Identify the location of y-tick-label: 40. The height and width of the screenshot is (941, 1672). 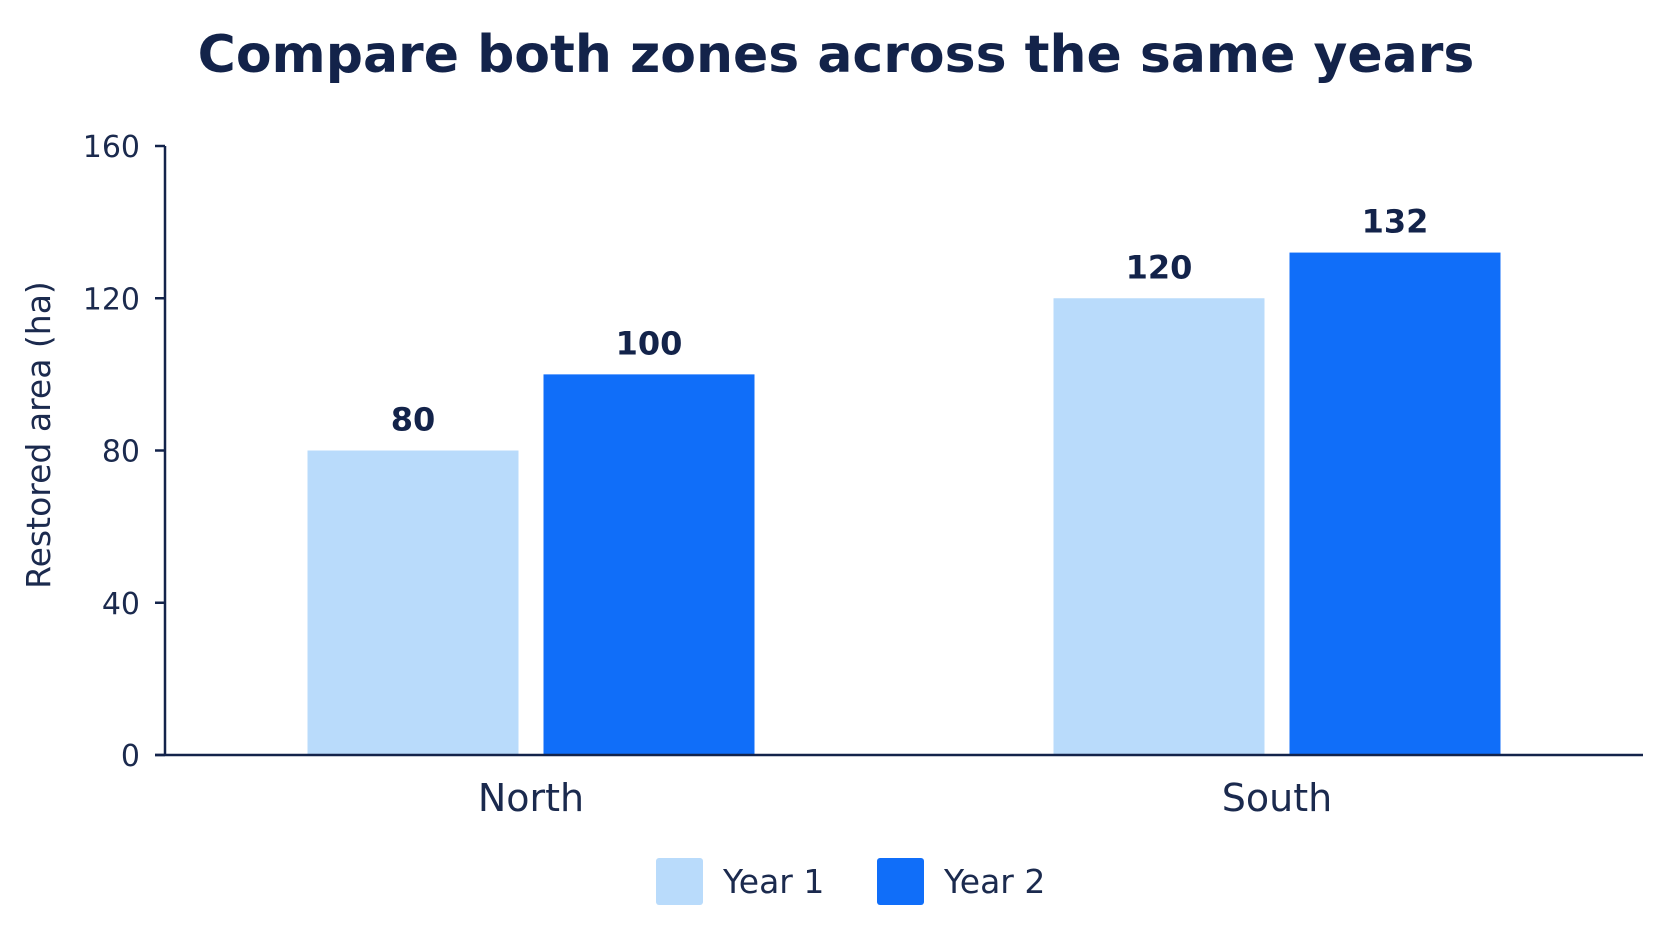
(121, 604).